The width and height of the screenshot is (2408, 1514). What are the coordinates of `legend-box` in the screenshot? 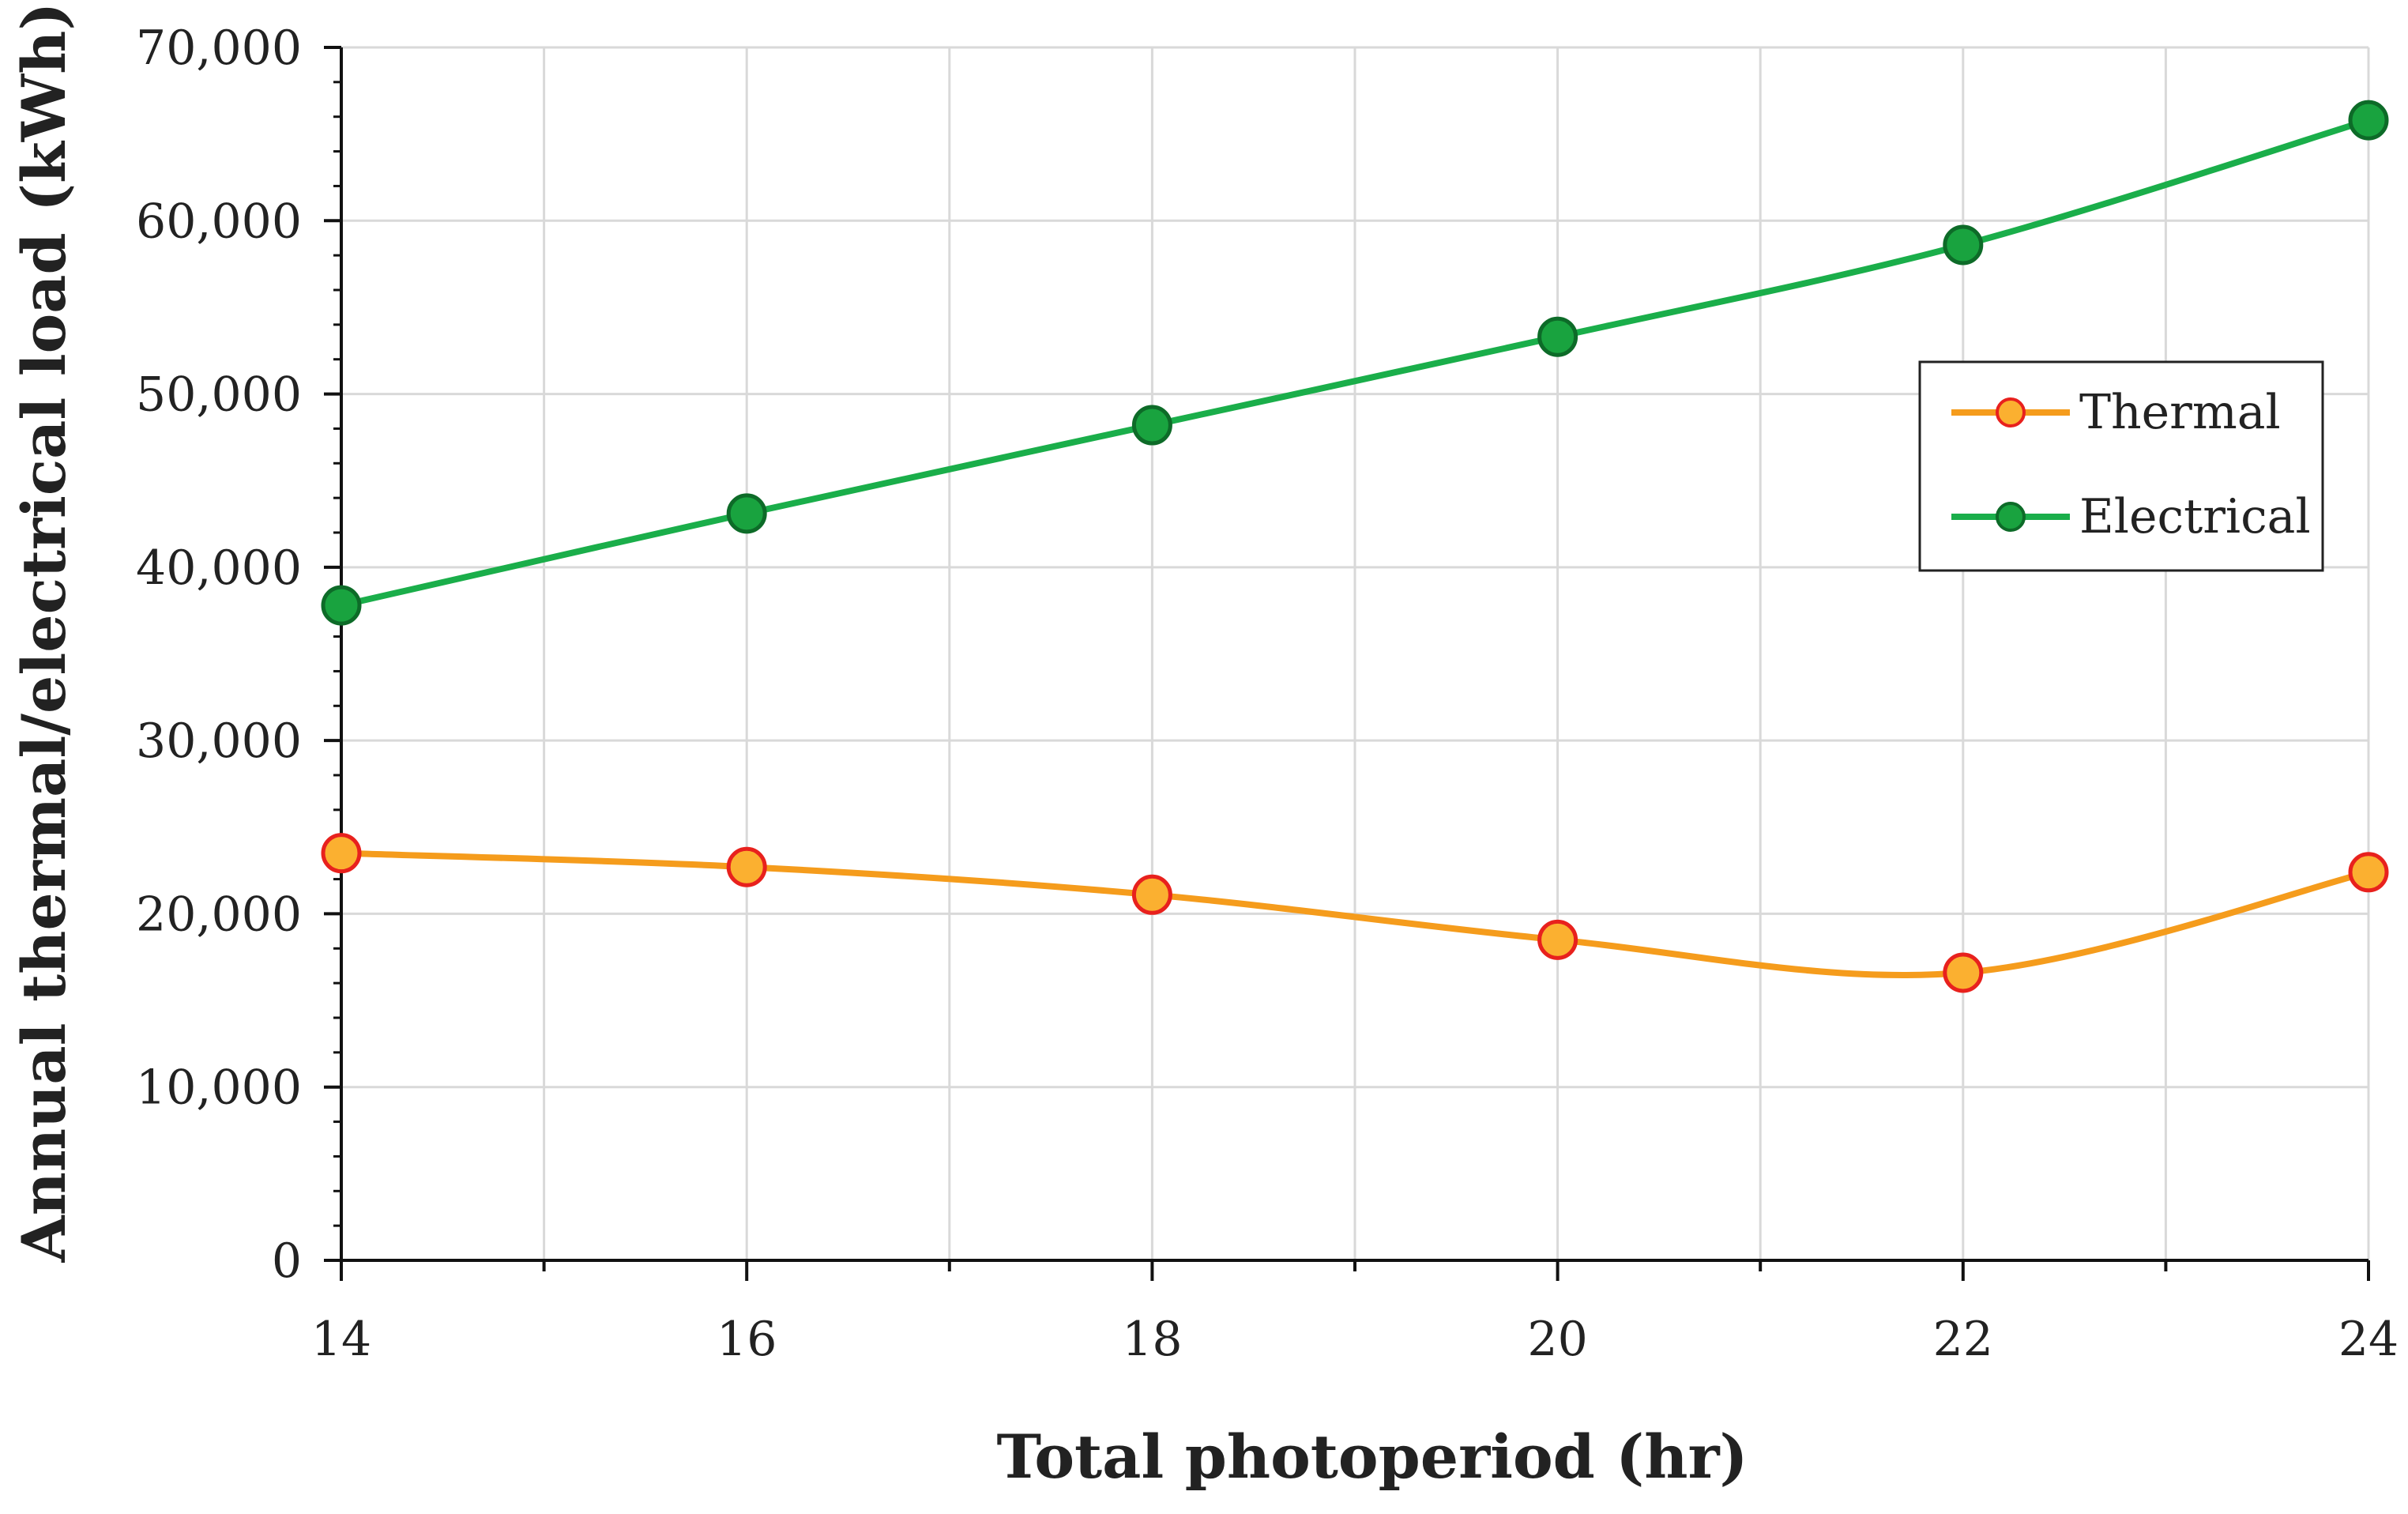 It's located at (2121, 466).